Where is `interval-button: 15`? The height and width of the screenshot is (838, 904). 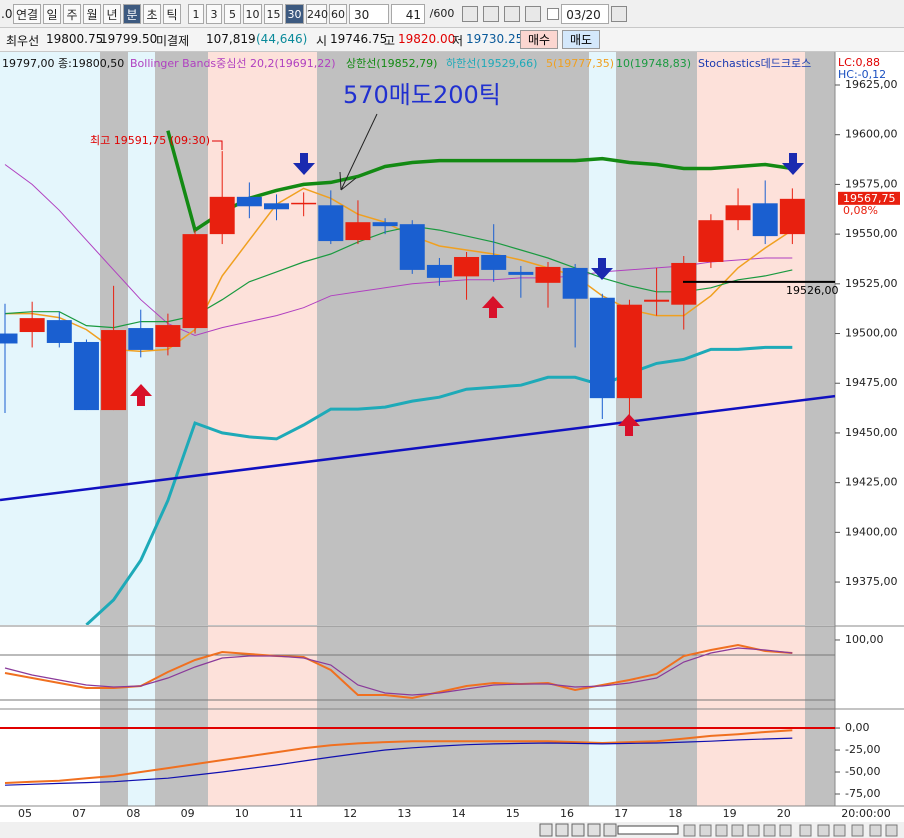 interval-button: 15 is located at coordinates (273, 13).